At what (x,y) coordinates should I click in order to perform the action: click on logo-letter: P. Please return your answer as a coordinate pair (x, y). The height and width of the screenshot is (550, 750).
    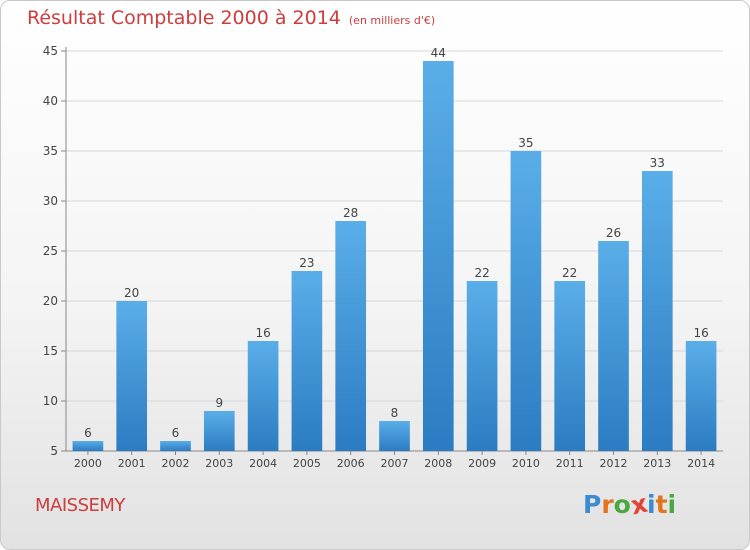
    Looking at the image, I should click on (592, 504).